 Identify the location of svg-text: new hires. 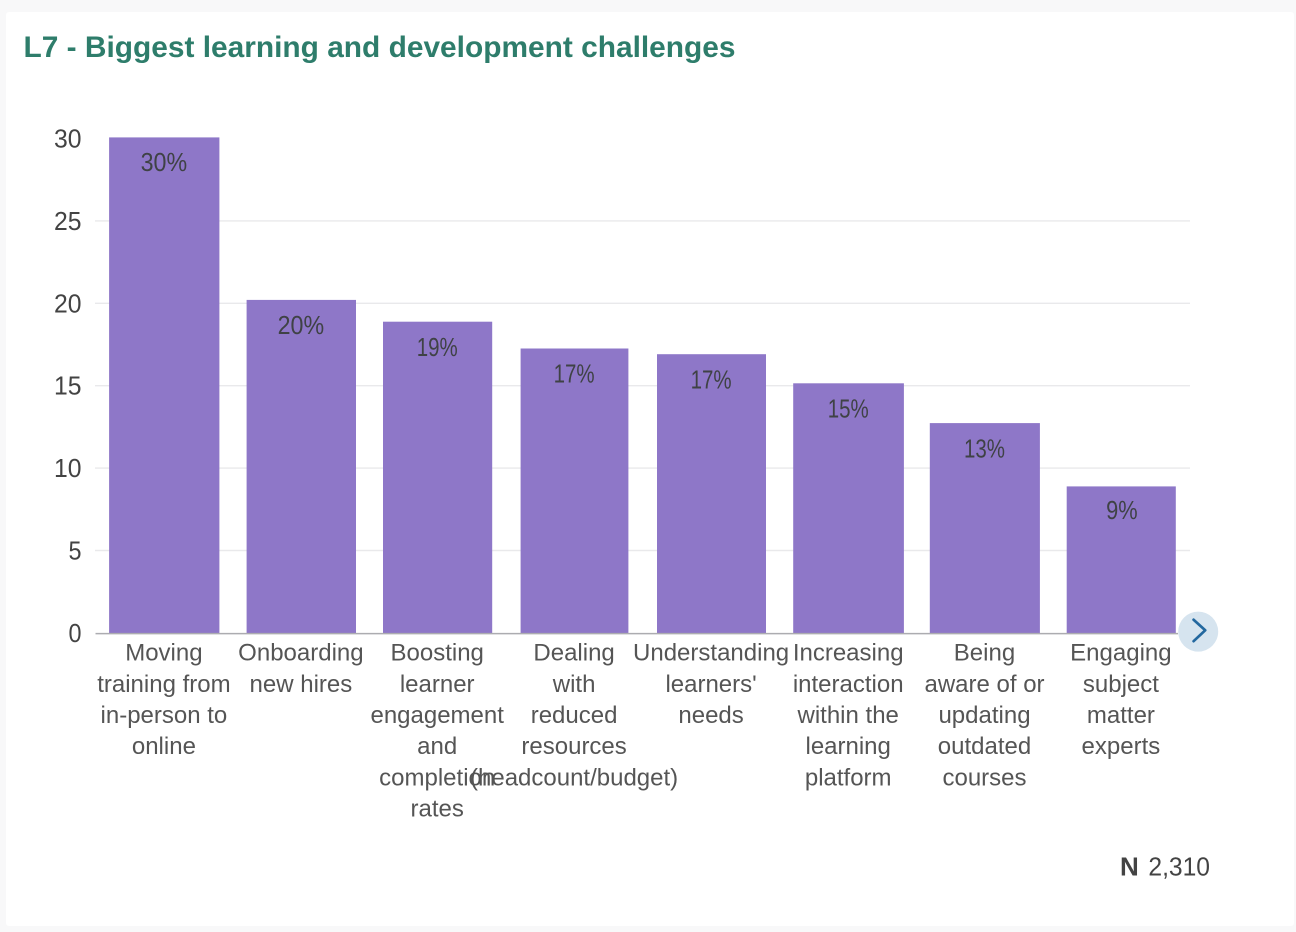
(301, 684).